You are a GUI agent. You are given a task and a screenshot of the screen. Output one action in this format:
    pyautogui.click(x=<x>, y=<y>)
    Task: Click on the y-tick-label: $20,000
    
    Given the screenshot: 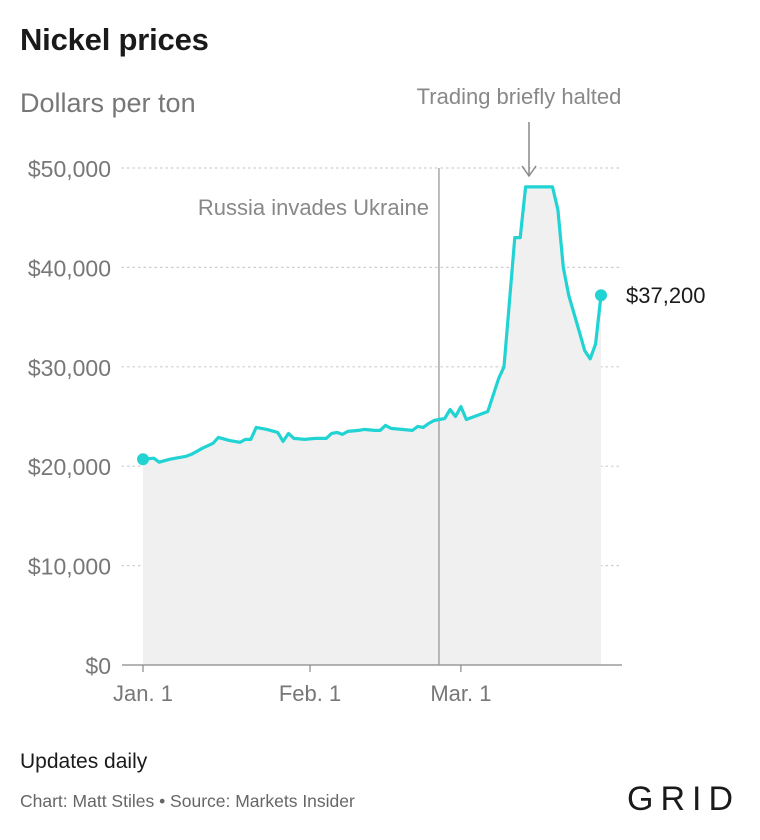 What is the action you would take?
    pyautogui.click(x=69, y=467)
    